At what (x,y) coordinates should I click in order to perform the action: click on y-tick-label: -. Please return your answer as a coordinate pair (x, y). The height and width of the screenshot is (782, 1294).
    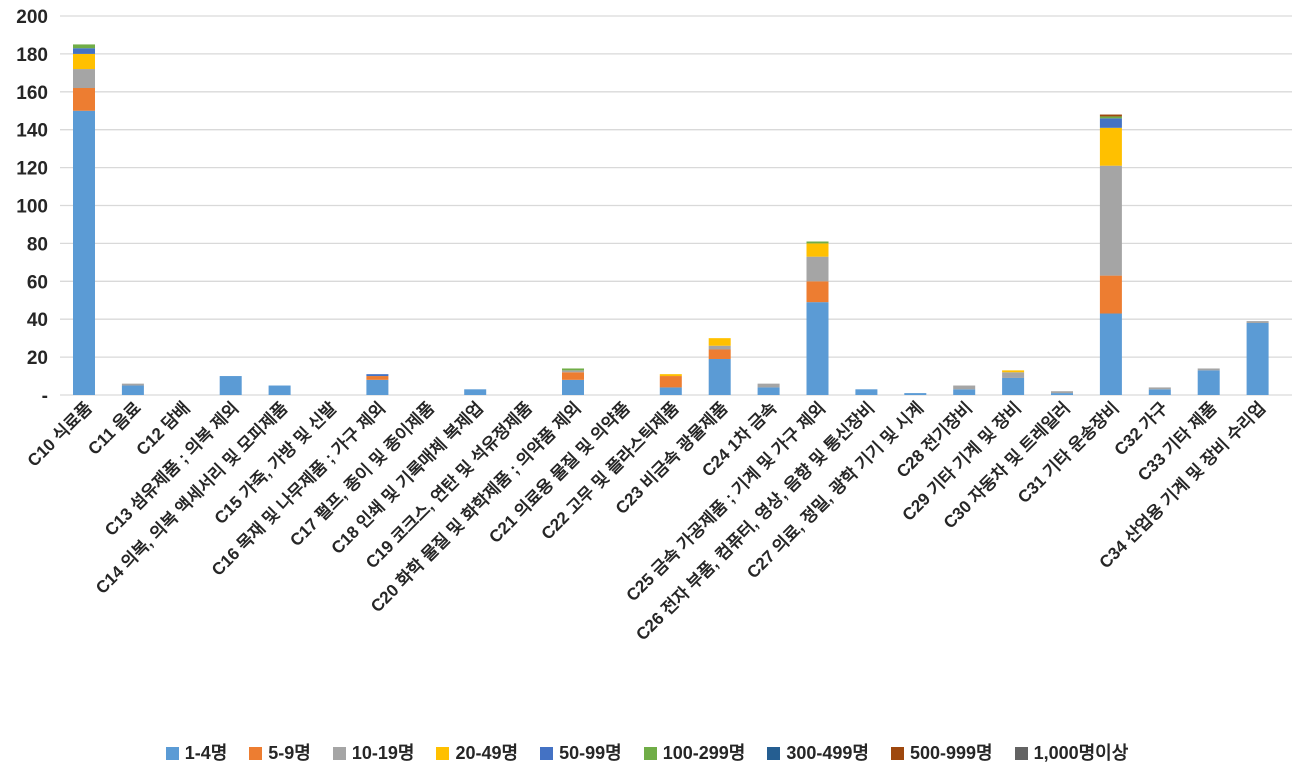
    Looking at the image, I should click on (45, 396).